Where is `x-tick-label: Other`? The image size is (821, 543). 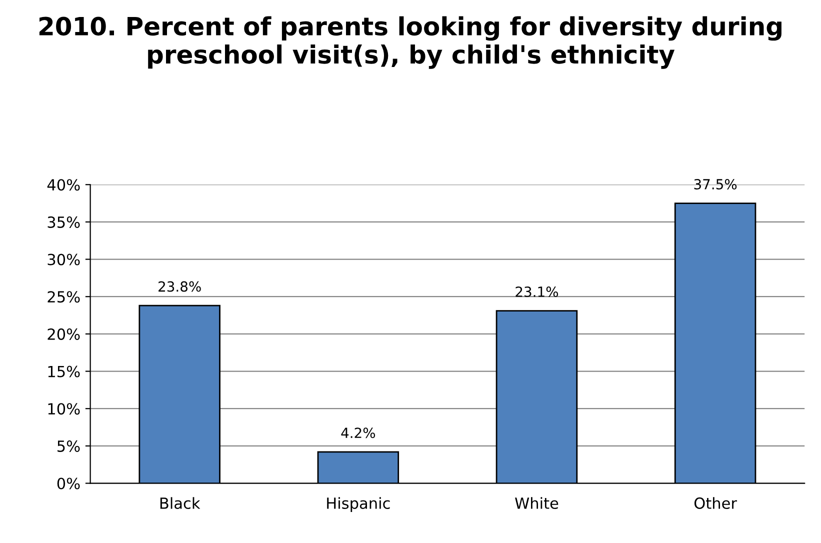
x-tick-label: Other is located at coordinates (715, 503).